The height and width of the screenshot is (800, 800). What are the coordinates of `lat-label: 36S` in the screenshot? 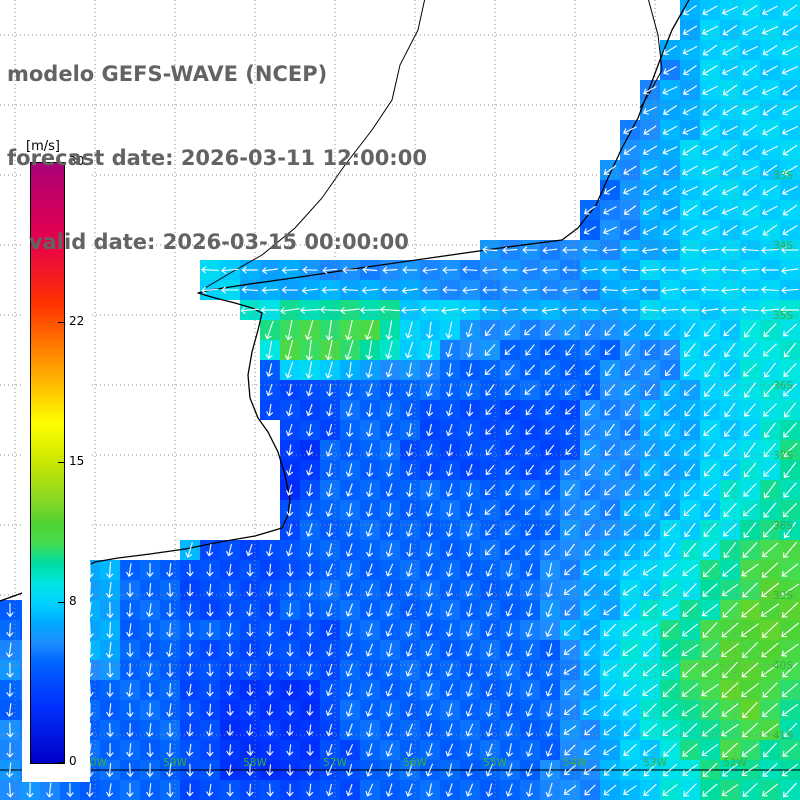 It's located at (783, 386).